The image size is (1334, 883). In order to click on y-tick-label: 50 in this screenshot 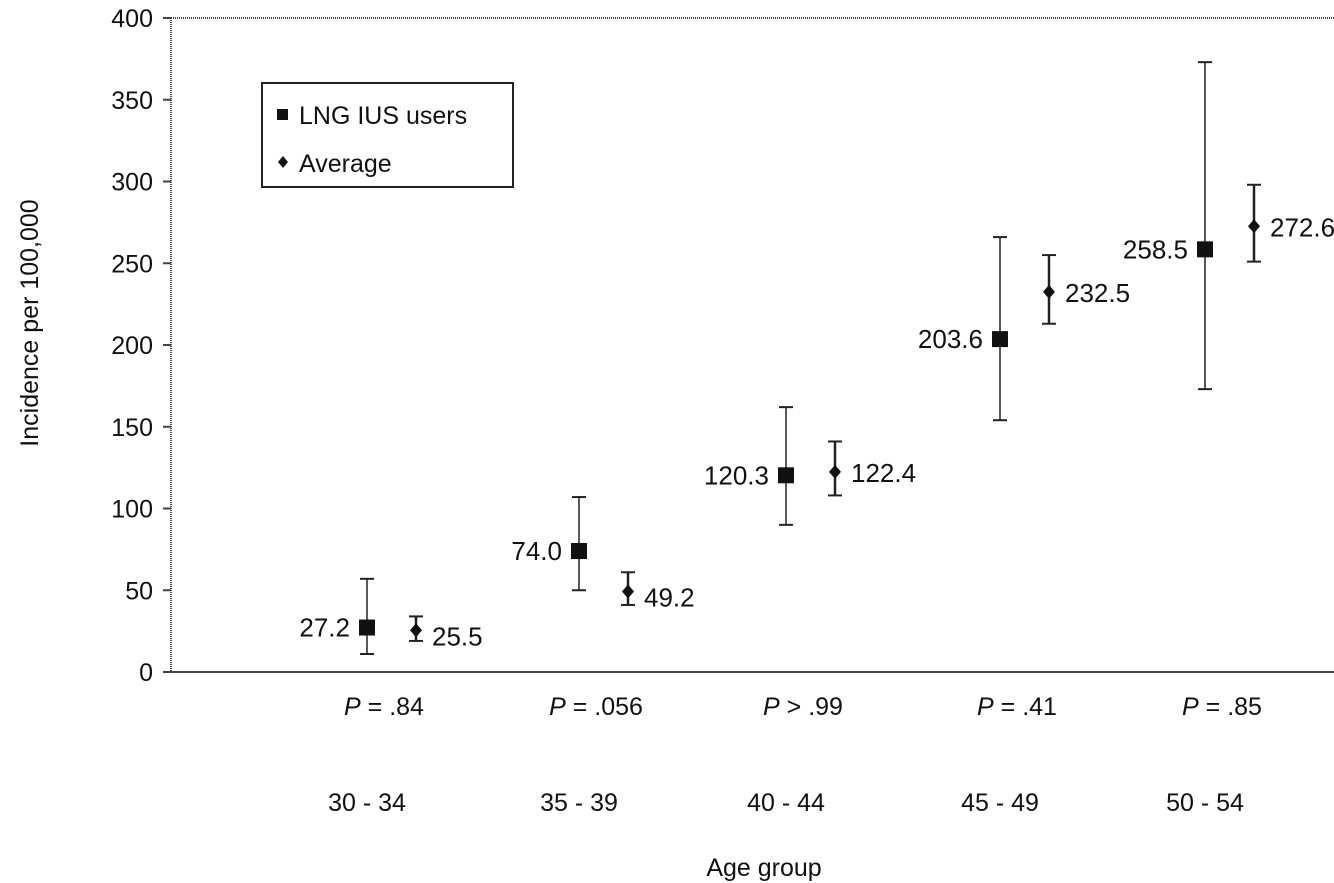, I will do `click(139, 591)`.